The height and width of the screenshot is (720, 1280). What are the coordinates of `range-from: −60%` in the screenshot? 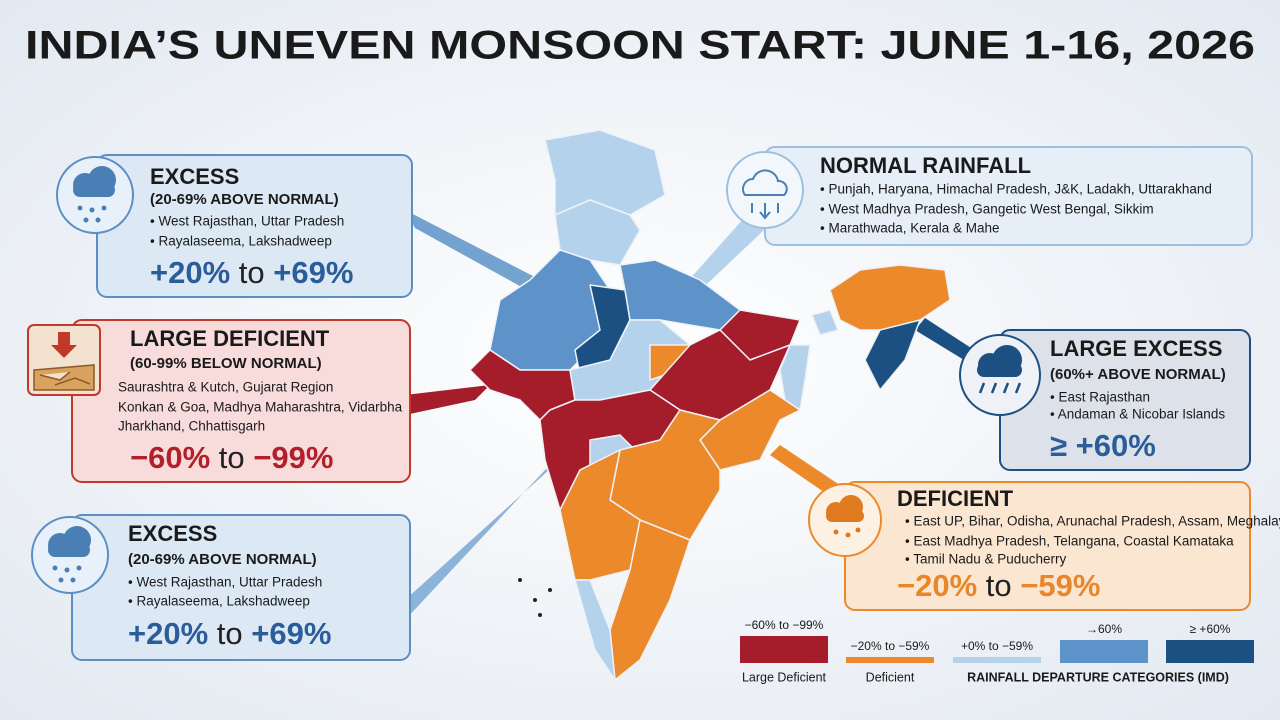 It's located at (170, 457).